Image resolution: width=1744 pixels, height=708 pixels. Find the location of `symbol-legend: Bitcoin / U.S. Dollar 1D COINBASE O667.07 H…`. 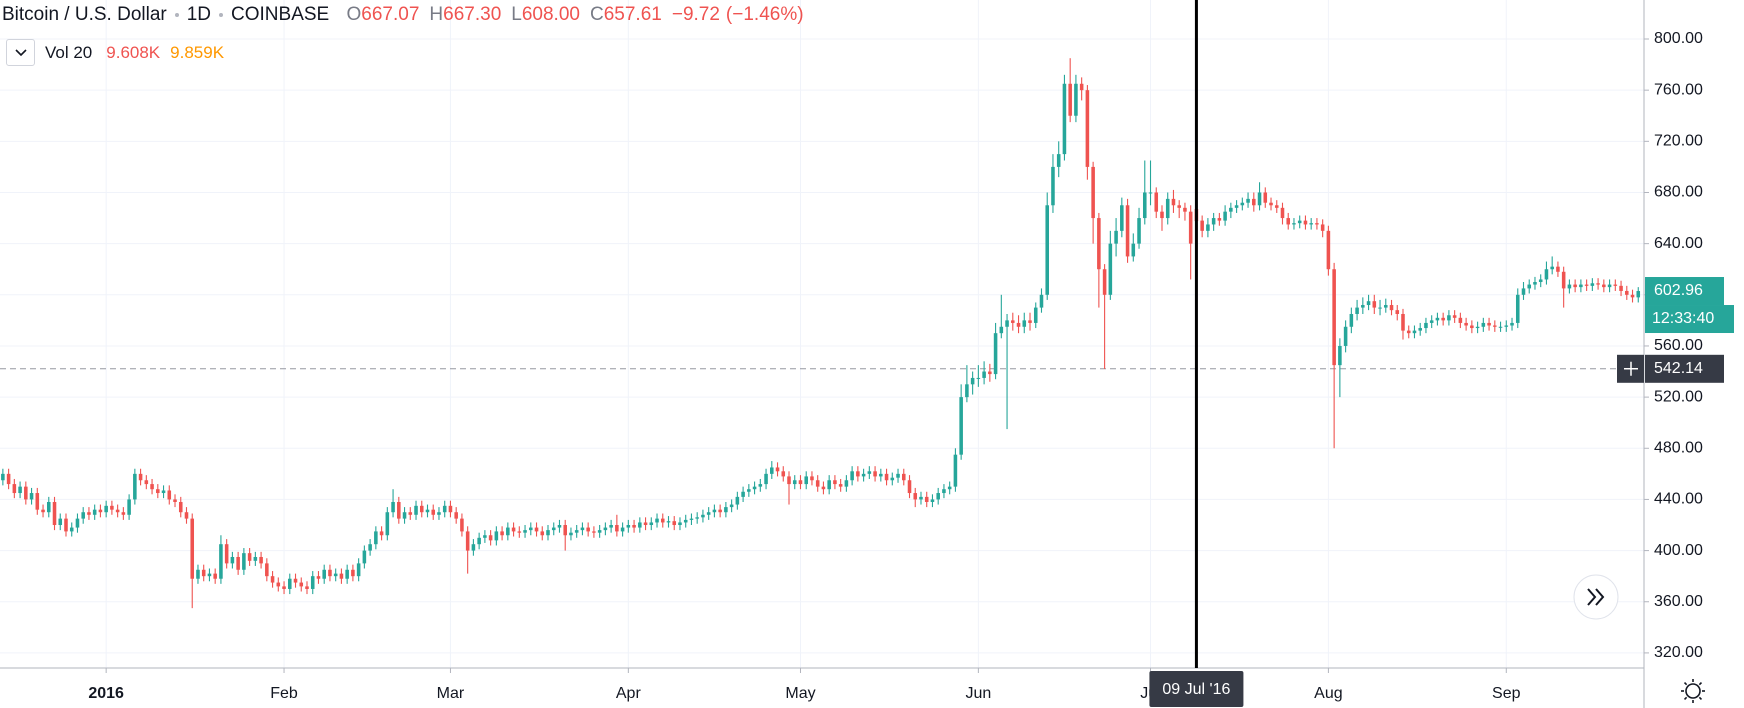

symbol-legend: Bitcoin / U.S. Dollar 1D COINBASE O667.07 H… is located at coordinates (403, 15).